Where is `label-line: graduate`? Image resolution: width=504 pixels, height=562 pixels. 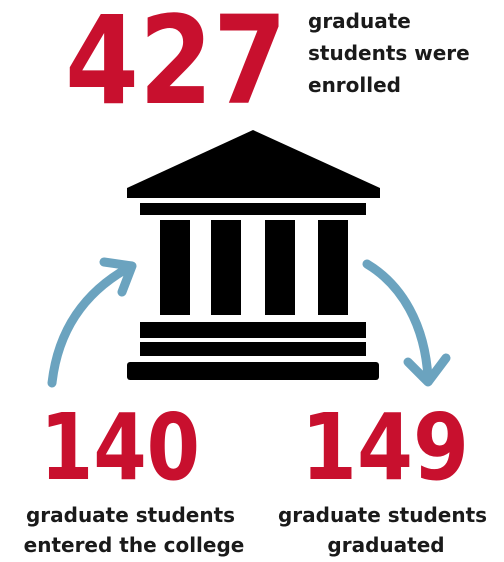
label-line: graduate is located at coordinates (359, 21).